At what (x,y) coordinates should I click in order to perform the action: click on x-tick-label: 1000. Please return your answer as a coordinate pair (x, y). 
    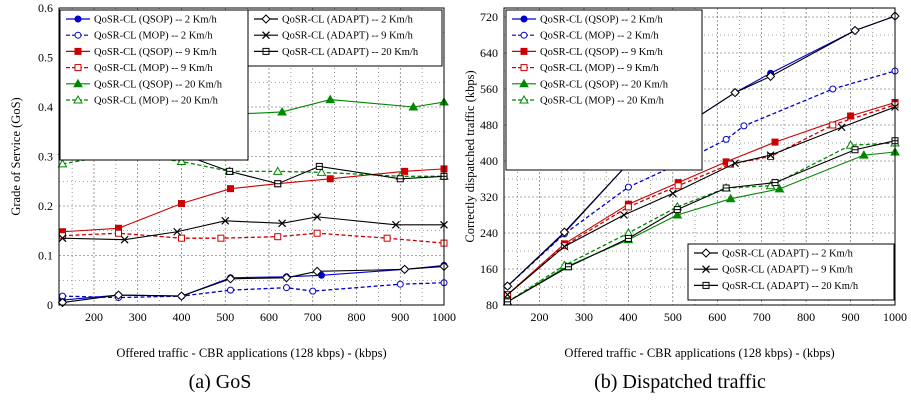
    Looking at the image, I should click on (444, 317).